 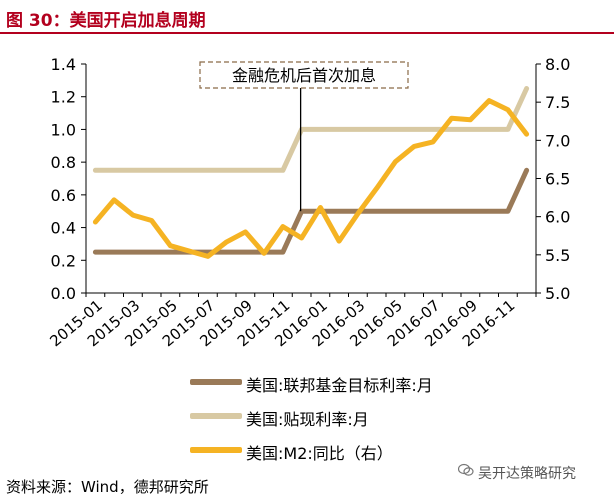 What do you see at coordinates (466, 469) in the screenshot?
I see `wechat-icon` at bounding box center [466, 469].